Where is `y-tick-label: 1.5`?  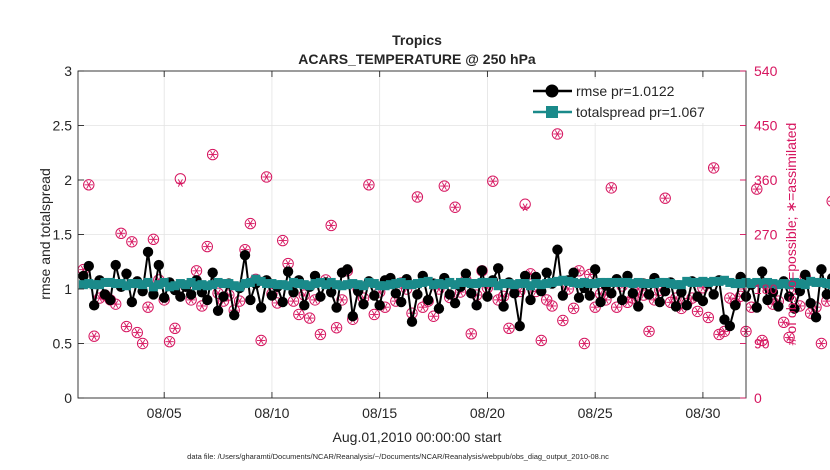
y-tick-label: 1.5 is located at coordinates (63, 235).